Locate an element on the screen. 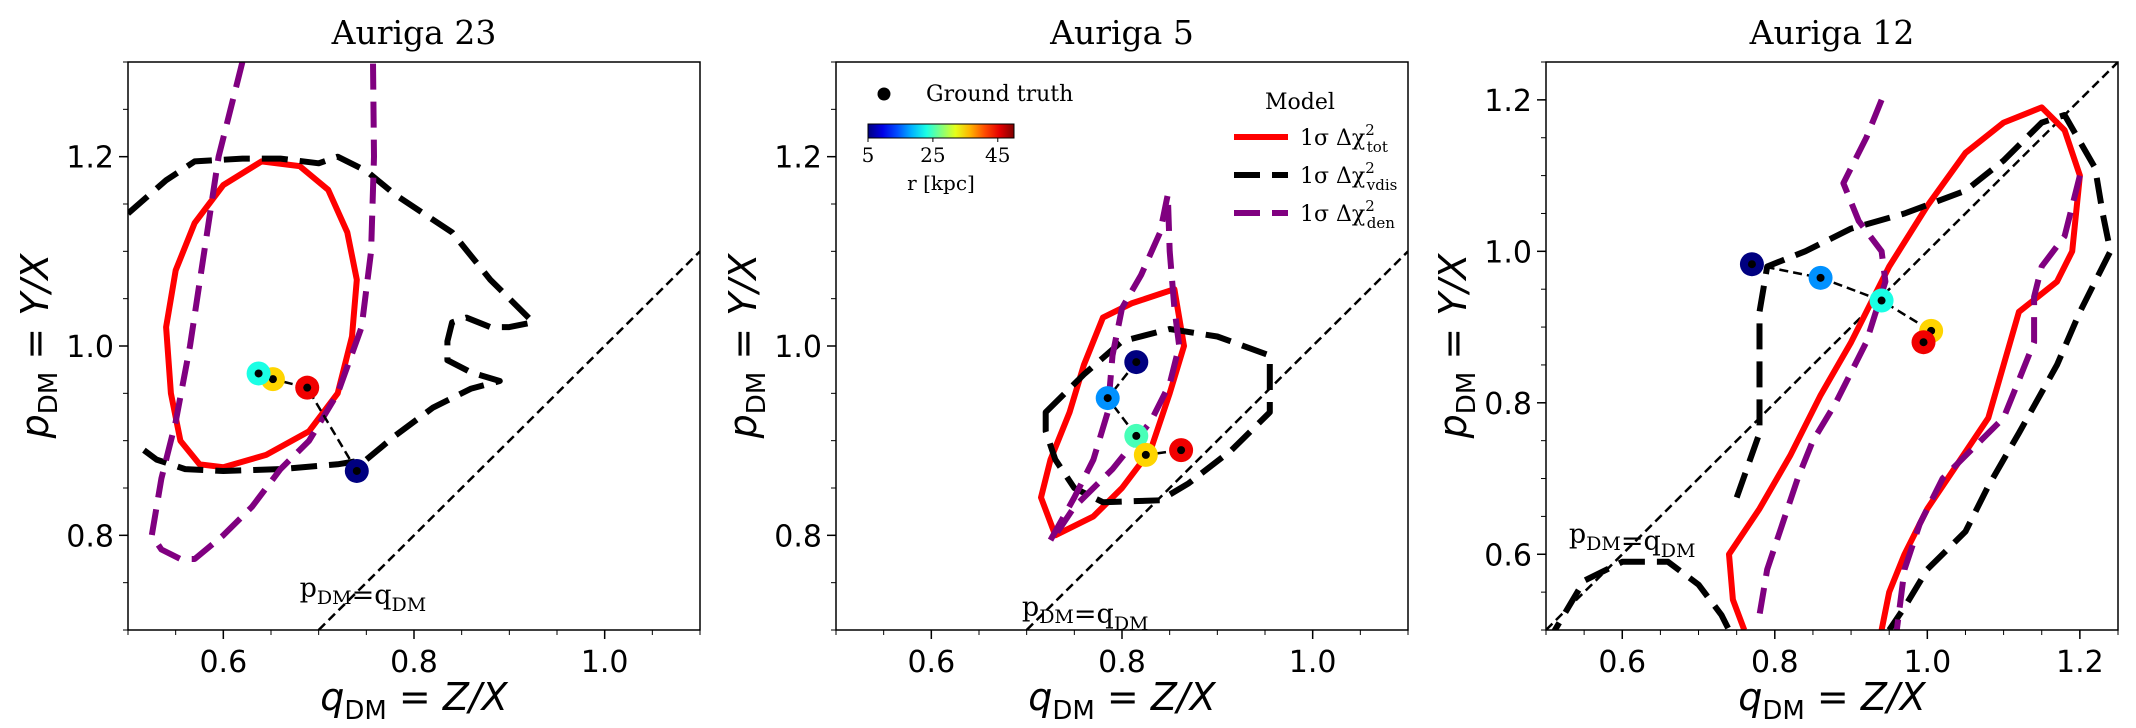 The image size is (2136, 728). colorbar-label: r [kpc] is located at coordinates (941, 183).